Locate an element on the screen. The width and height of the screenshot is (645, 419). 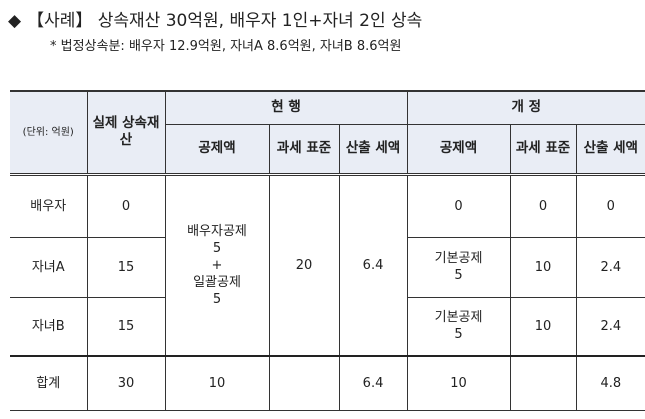
total-row: 합계 30 10 6.4 10 4.8 is located at coordinates (327, 383).